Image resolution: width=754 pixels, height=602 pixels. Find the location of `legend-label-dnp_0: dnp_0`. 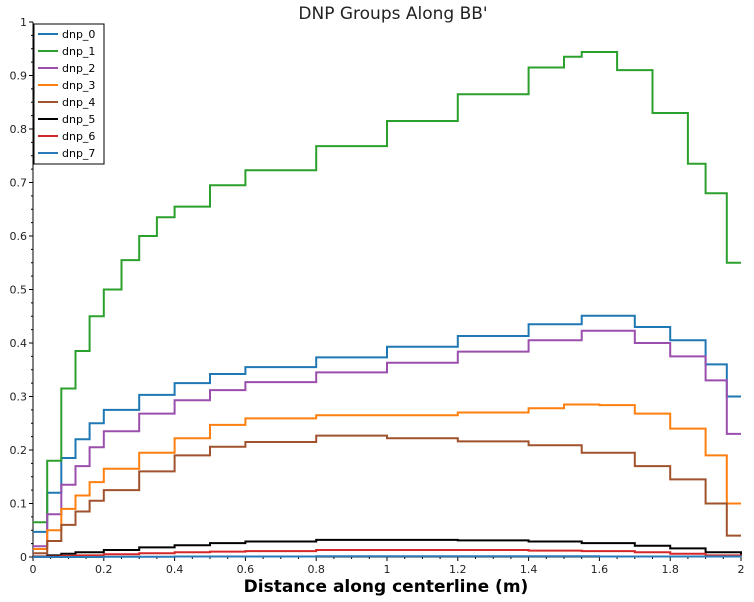

legend-label-dnp_0: dnp_0 is located at coordinates (78, 34).